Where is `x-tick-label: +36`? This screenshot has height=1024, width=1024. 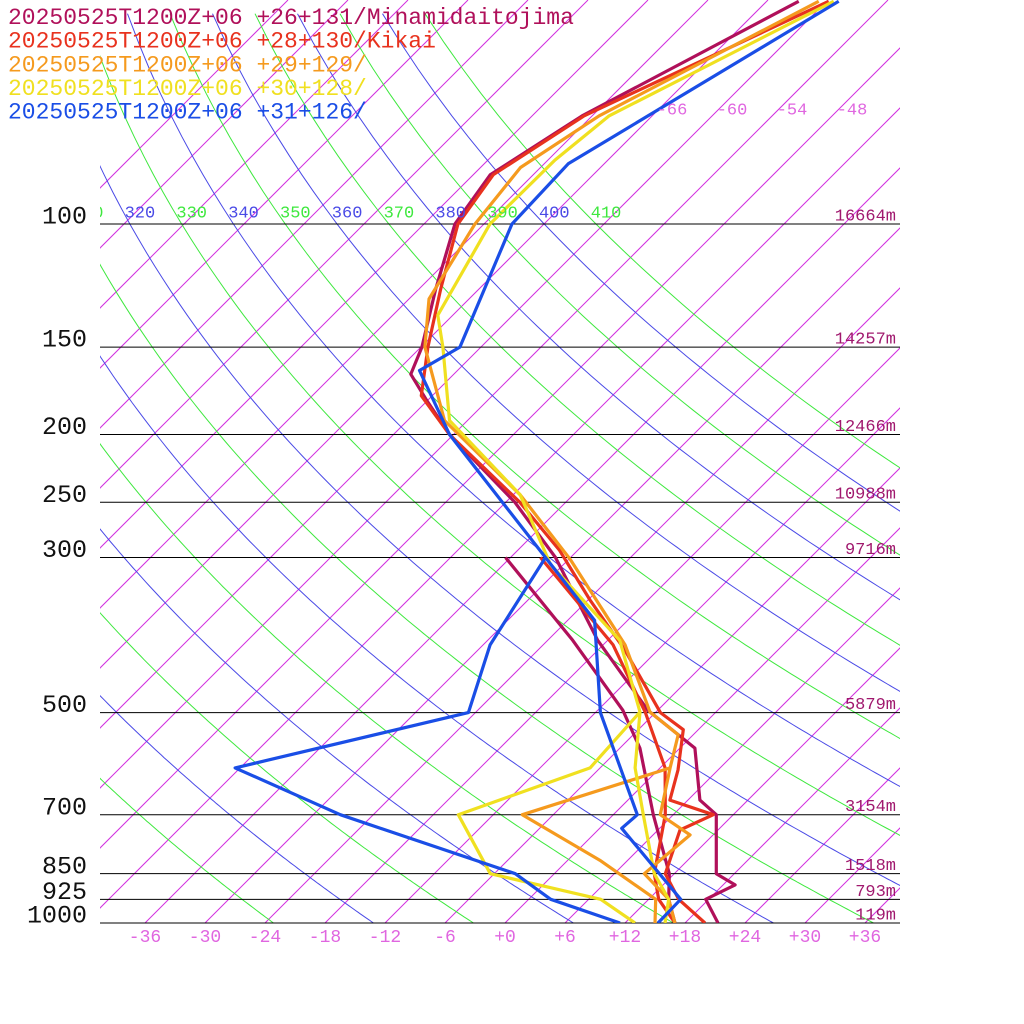
x-tick-label: +36 is located at coordinates (865, 938).